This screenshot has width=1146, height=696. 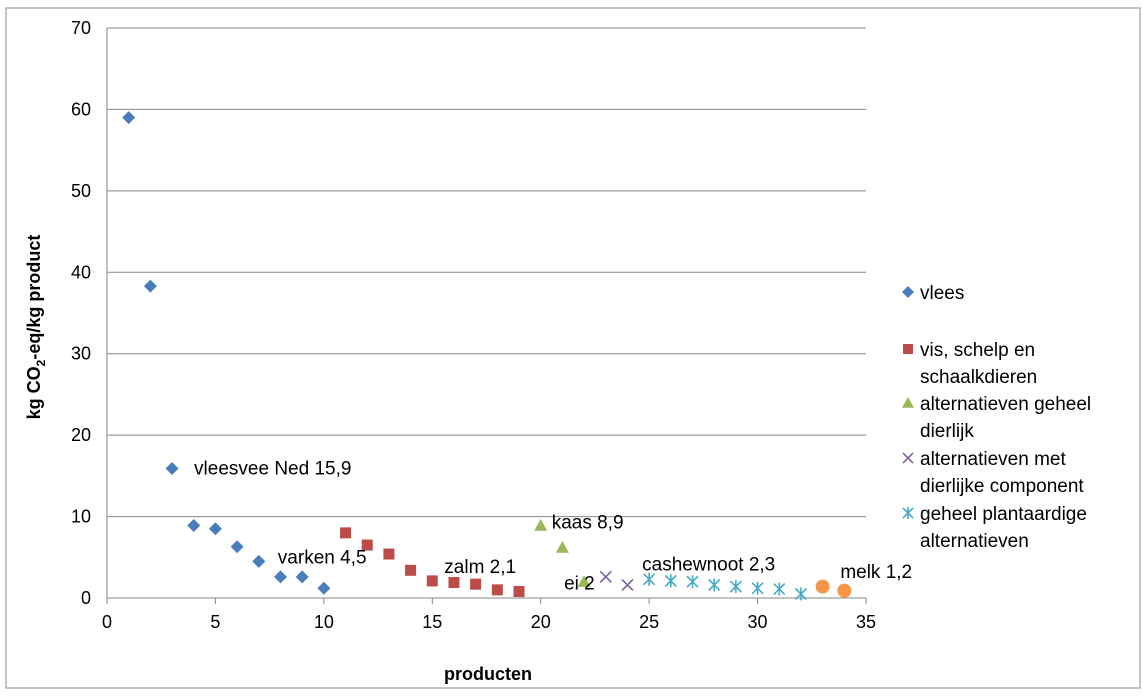 I want to click on y-tick-label: 20, so click(x=81, y=435).